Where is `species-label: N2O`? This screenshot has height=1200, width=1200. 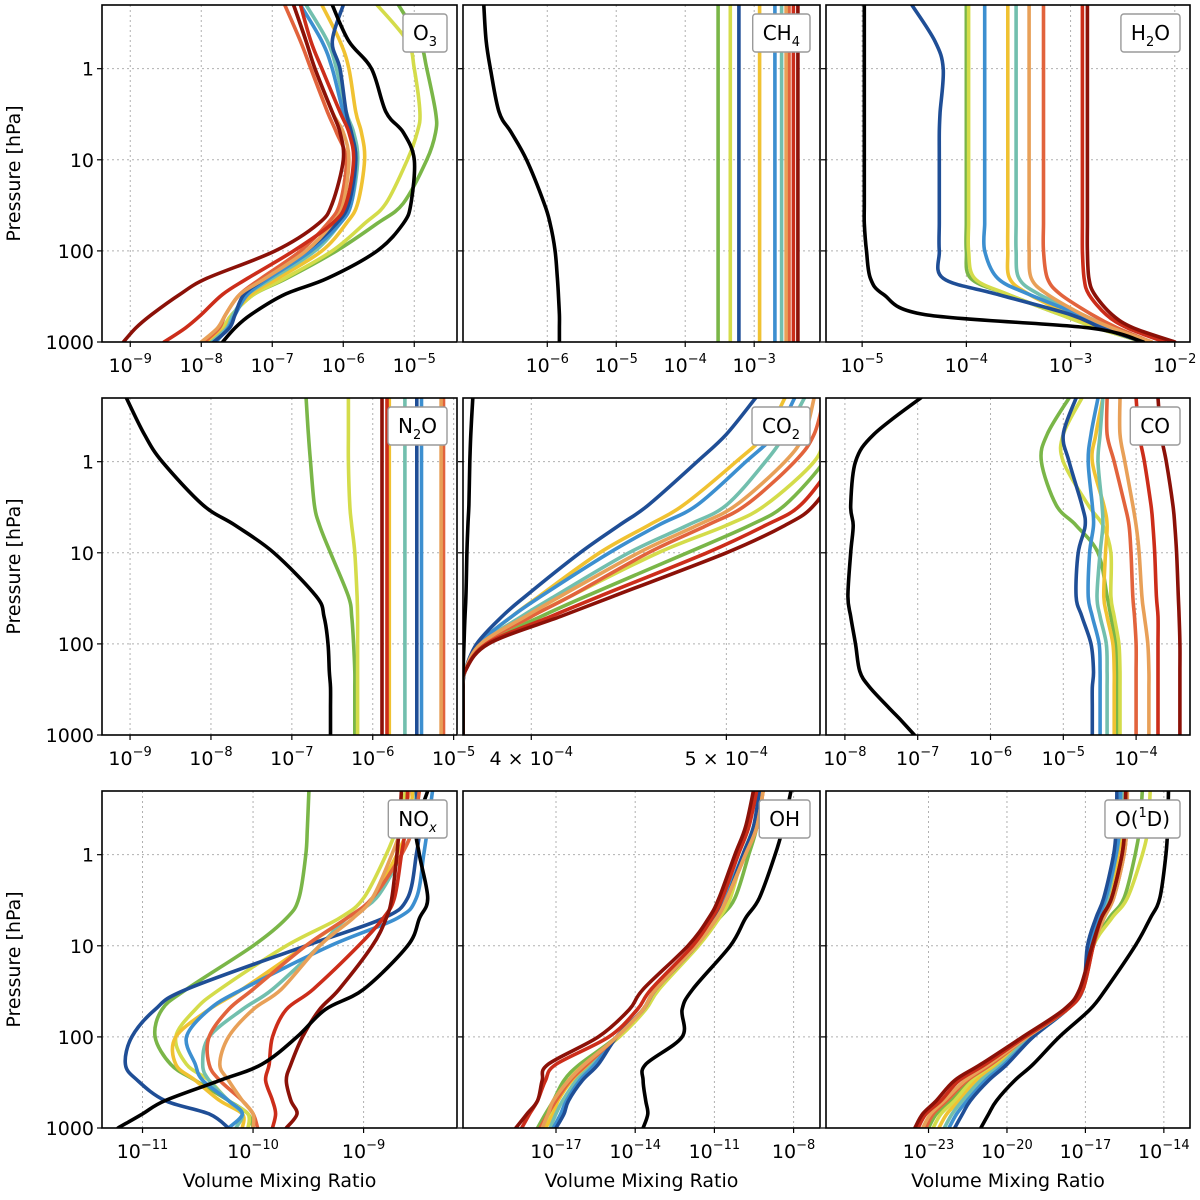
species-label: N2O is located at coordinates (417, 426).